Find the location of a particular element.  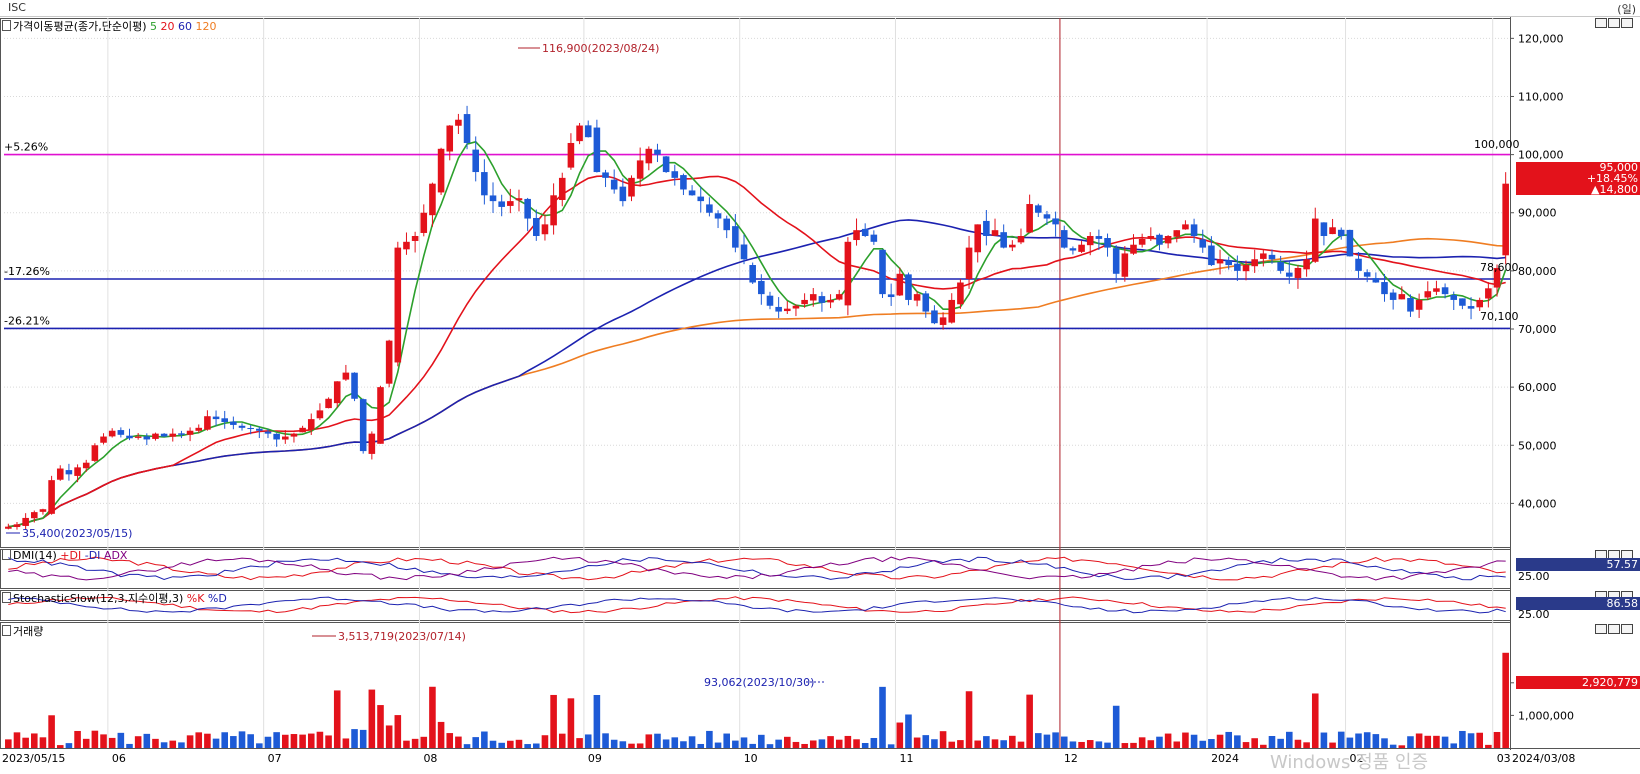

stoch-value-box: 86.58 is located at coordinates (1578, 603).